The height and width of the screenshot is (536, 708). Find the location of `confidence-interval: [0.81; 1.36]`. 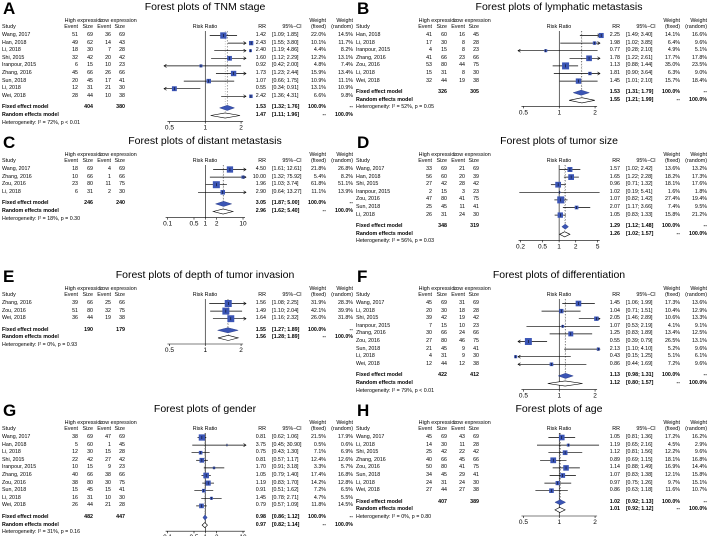

confidence-interval: [0.81; 1.36] is located at coordinates (639, 437).